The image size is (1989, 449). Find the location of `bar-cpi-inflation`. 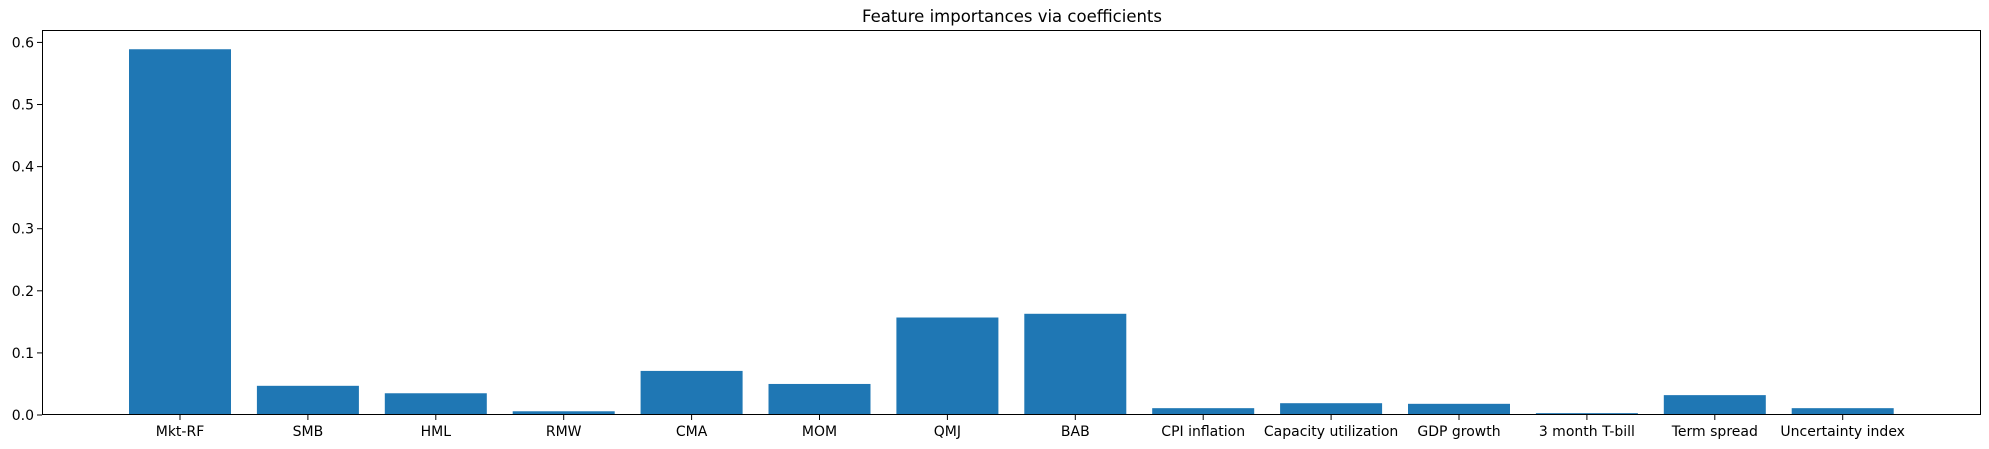

bar-cpi-inflation is located at coordinates (1203, 411).